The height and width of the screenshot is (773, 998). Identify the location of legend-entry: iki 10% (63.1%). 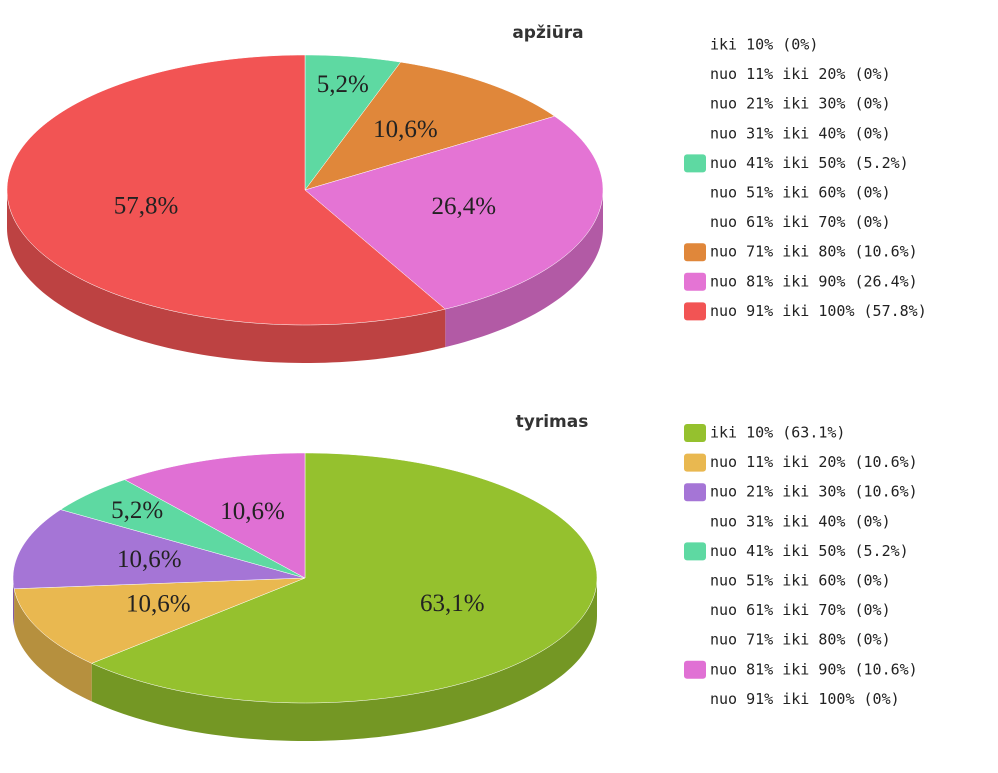
(777, 433).